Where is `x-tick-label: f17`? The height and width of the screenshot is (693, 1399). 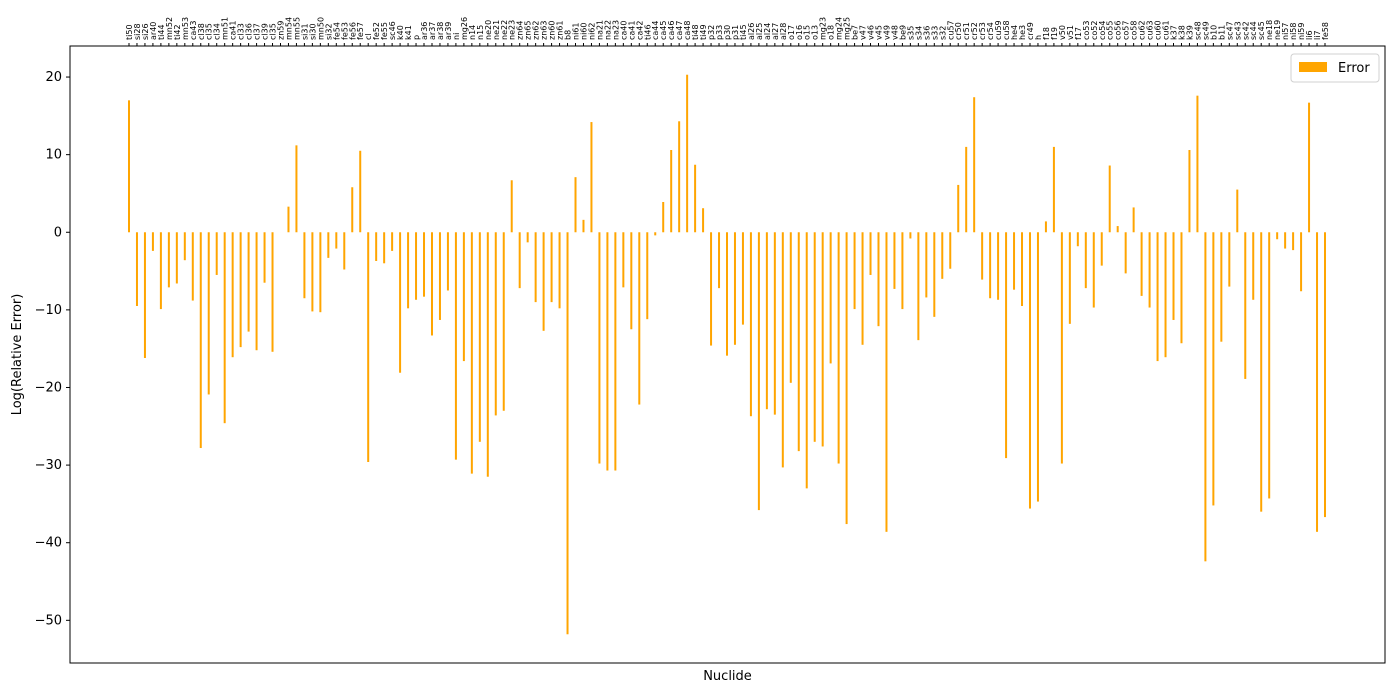 x-tick-label: f17 is located at coordinates (1078, 33).